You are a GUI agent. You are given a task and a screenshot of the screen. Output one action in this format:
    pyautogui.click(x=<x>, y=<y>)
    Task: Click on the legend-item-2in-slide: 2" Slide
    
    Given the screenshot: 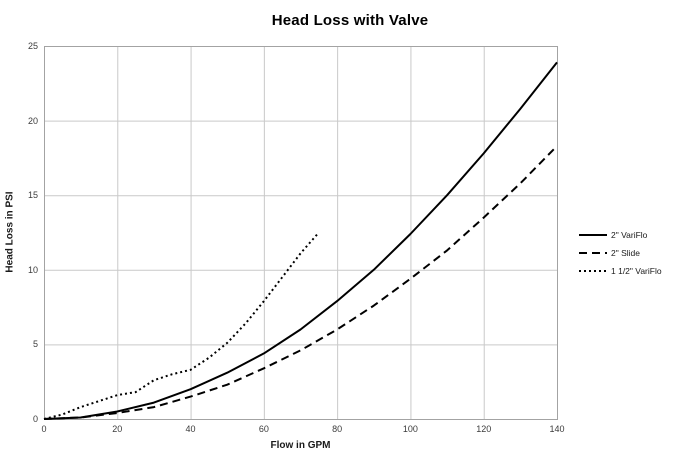 What is the action you would take?
    pyautogui.click(x=629, y=253)
    